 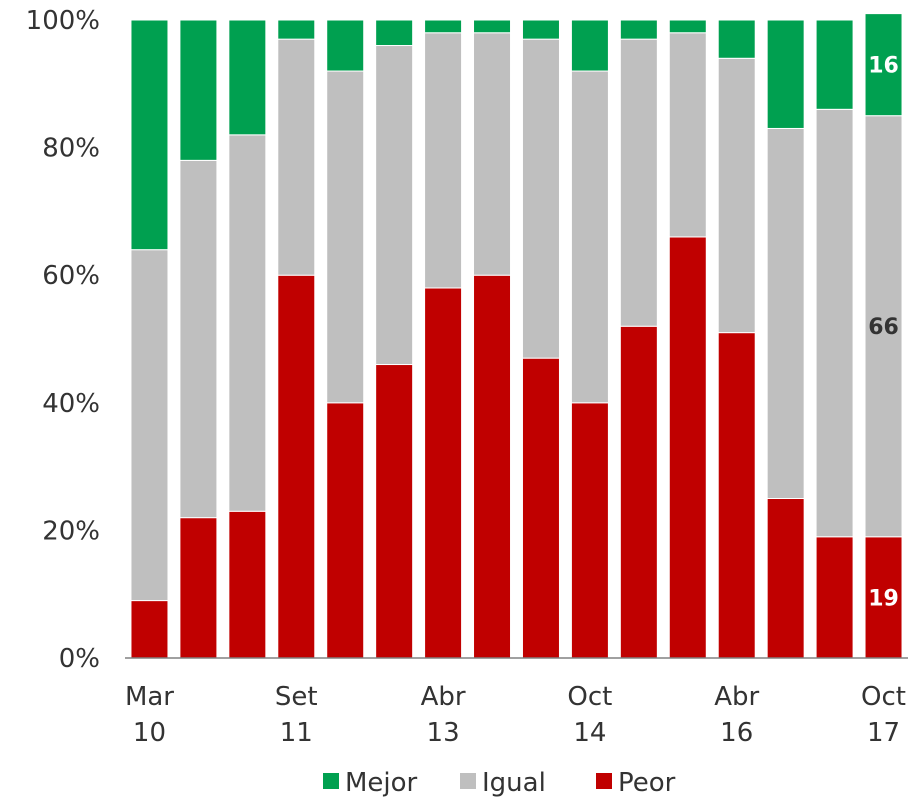 I want to click on legend: Mejor Igual Peor, so click(x=499, y=783).